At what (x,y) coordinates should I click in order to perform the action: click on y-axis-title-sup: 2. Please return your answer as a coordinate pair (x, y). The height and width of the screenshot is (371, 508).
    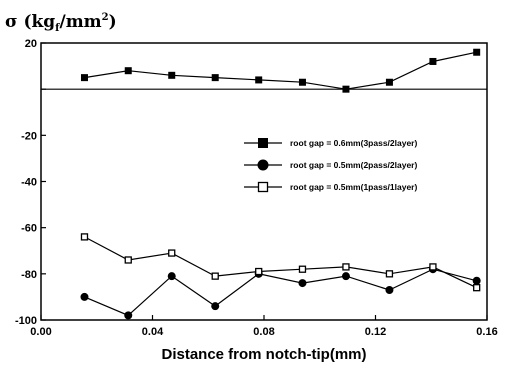
    Looking at the image, I should click on (105, 17).